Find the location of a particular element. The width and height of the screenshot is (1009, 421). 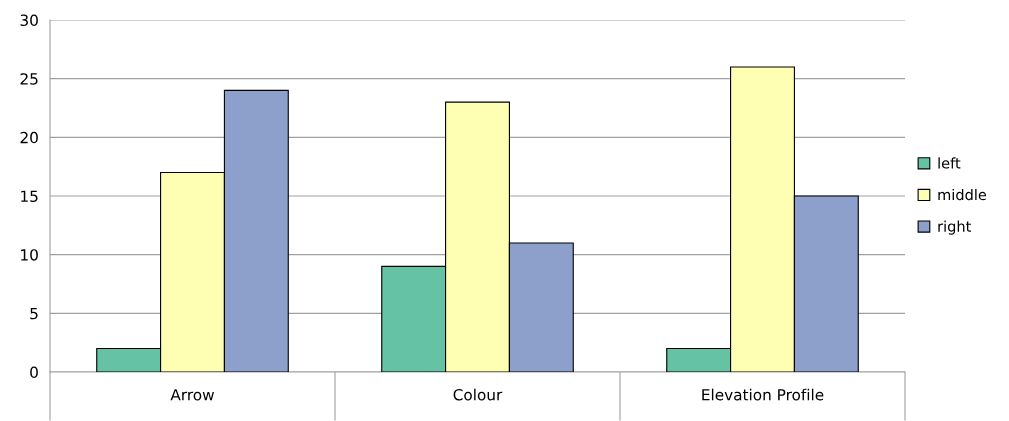

y-tick-label: 10 is located at coordinates (29, 255).